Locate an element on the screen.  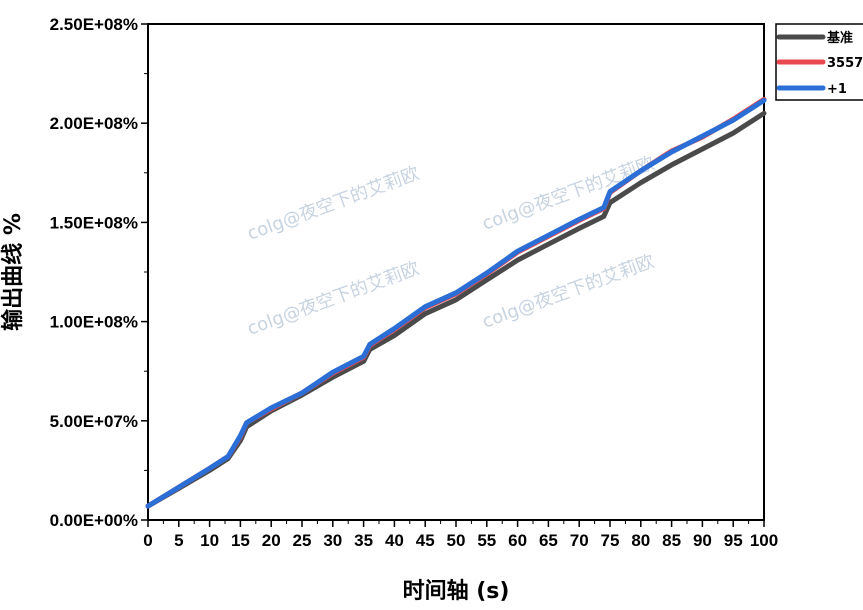
y-tick-label: 1.50E+08% is located at coordinates (94, 222).